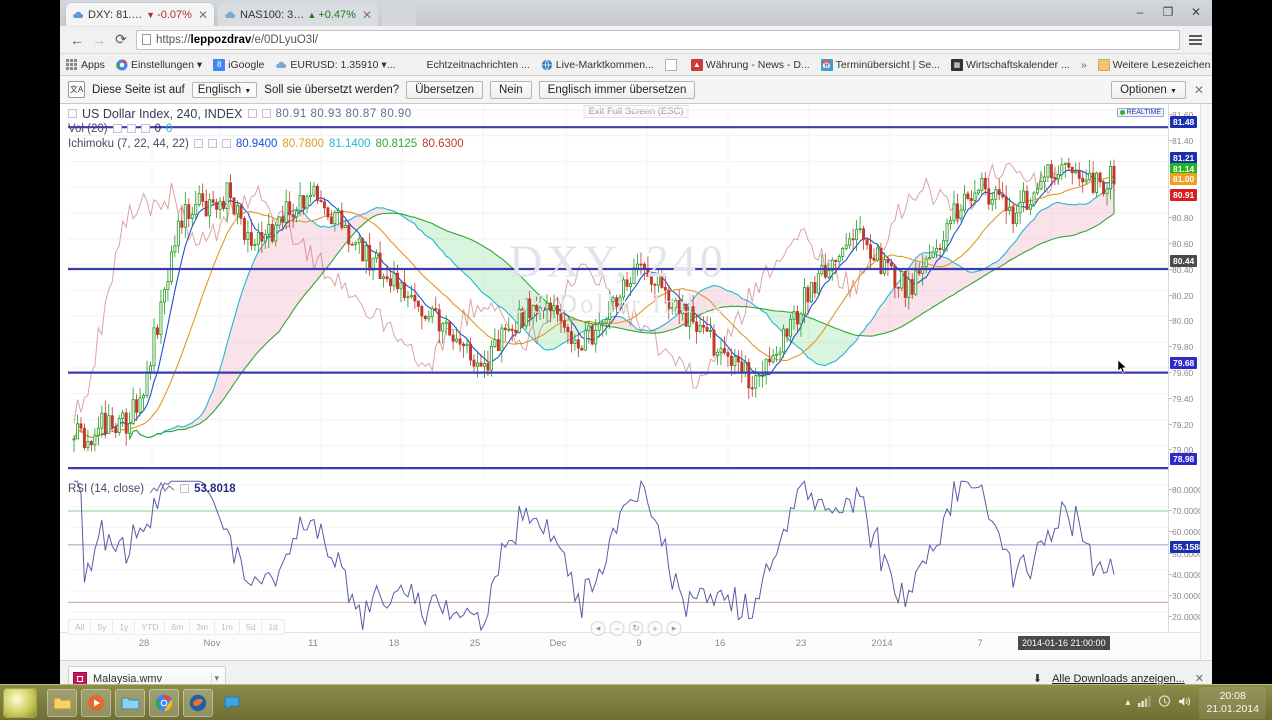 The width and height of the screenshot is (1272, 720). Describe the element at coordinates (117, 128) in the screenshot. I see `volume-settings-icon` at that location.